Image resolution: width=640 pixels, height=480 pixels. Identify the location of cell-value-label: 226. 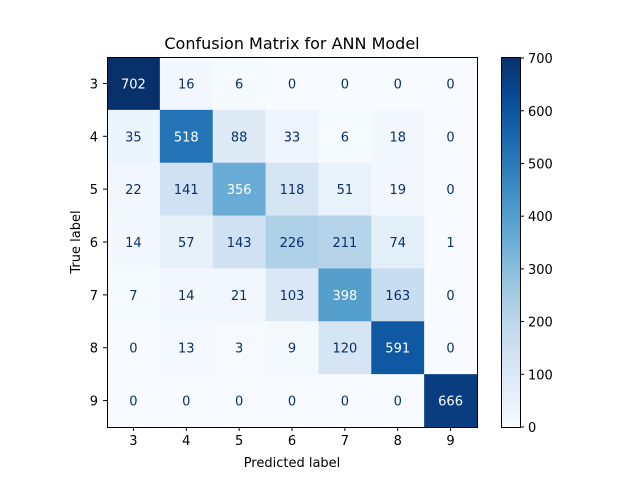
(292, 243).